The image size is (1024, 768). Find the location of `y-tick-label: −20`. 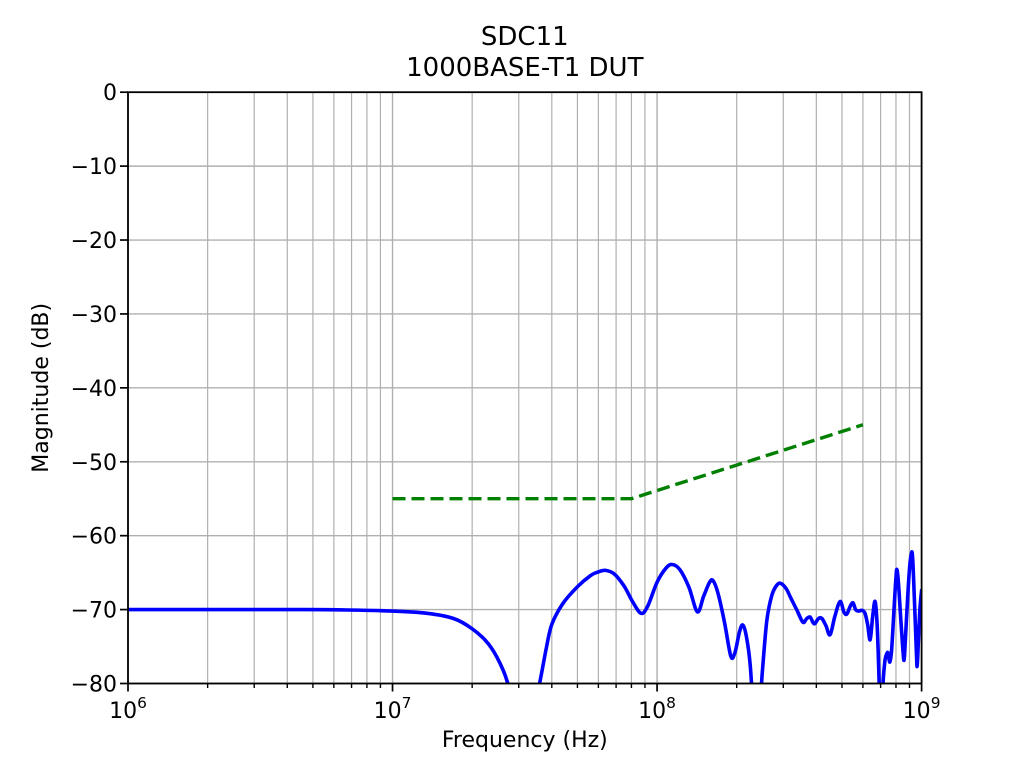

y-tick-label: −20 is located at coordinates (94, 241).